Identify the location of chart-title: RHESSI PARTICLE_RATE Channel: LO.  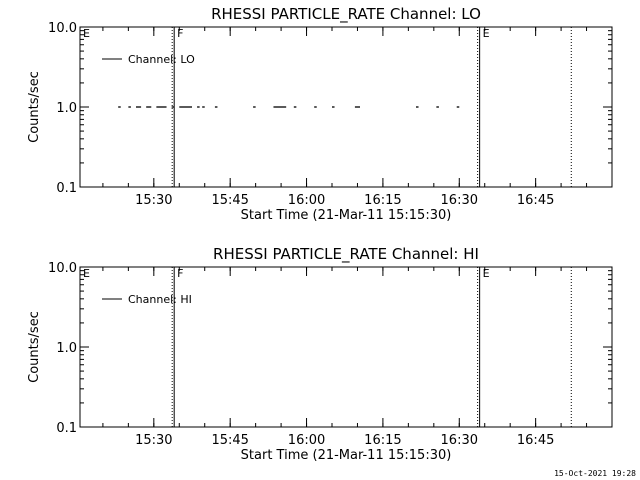
(346, 14).